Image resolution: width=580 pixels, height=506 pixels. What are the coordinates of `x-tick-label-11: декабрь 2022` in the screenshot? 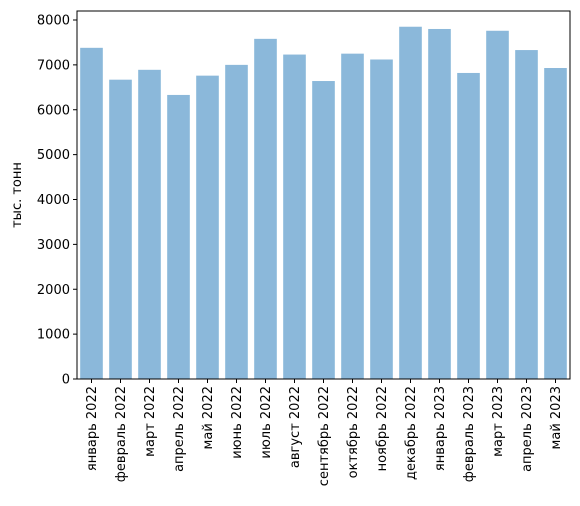 It's located at (411, 433).